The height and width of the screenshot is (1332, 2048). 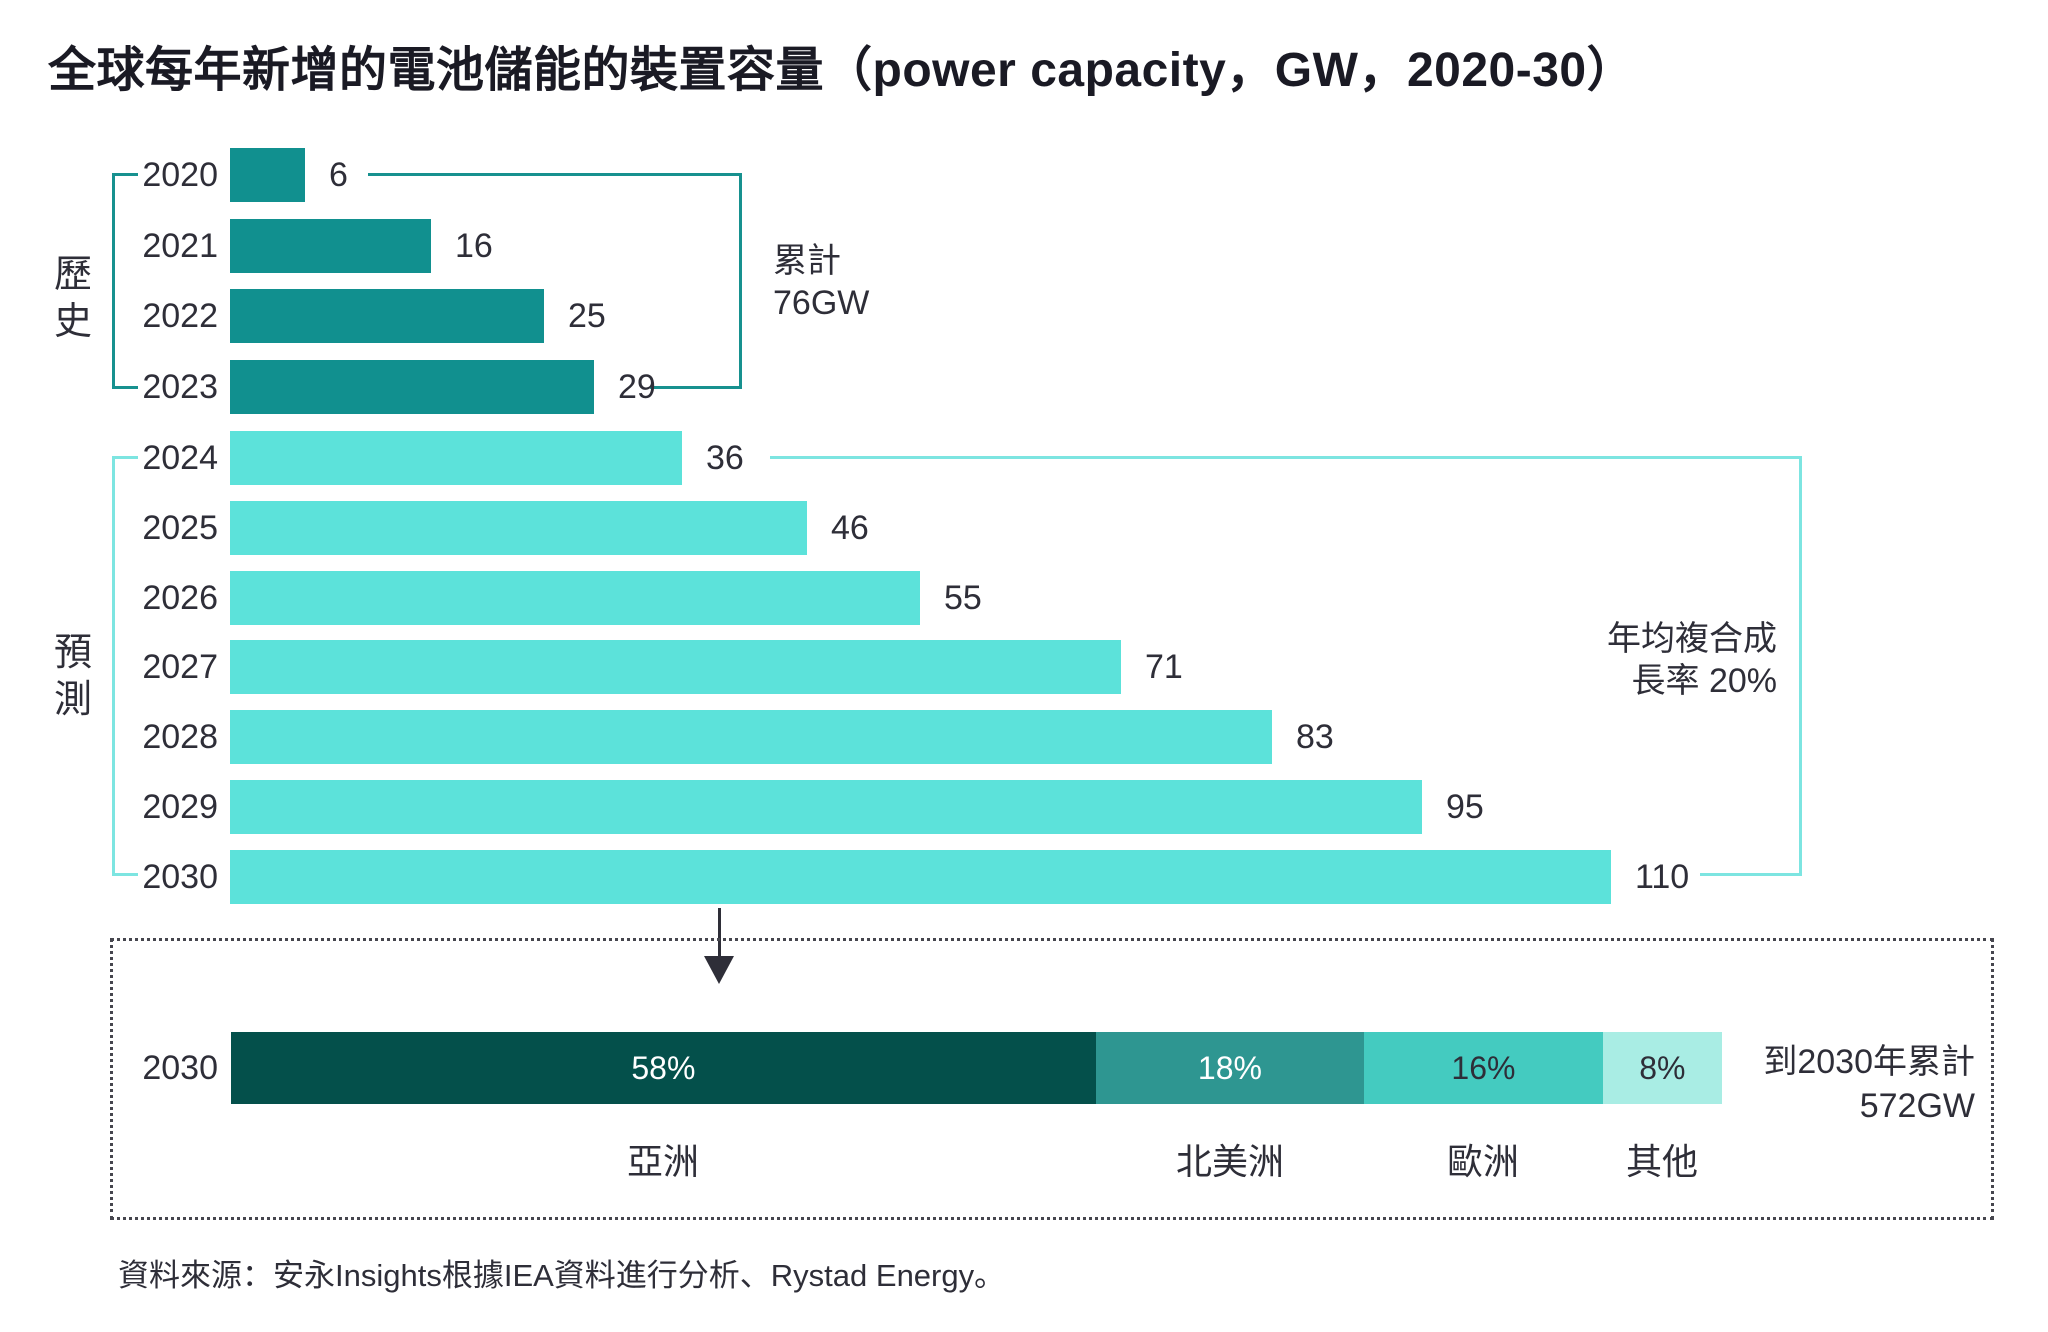 I want to click on bar-2021, so click(x=330, y=246).